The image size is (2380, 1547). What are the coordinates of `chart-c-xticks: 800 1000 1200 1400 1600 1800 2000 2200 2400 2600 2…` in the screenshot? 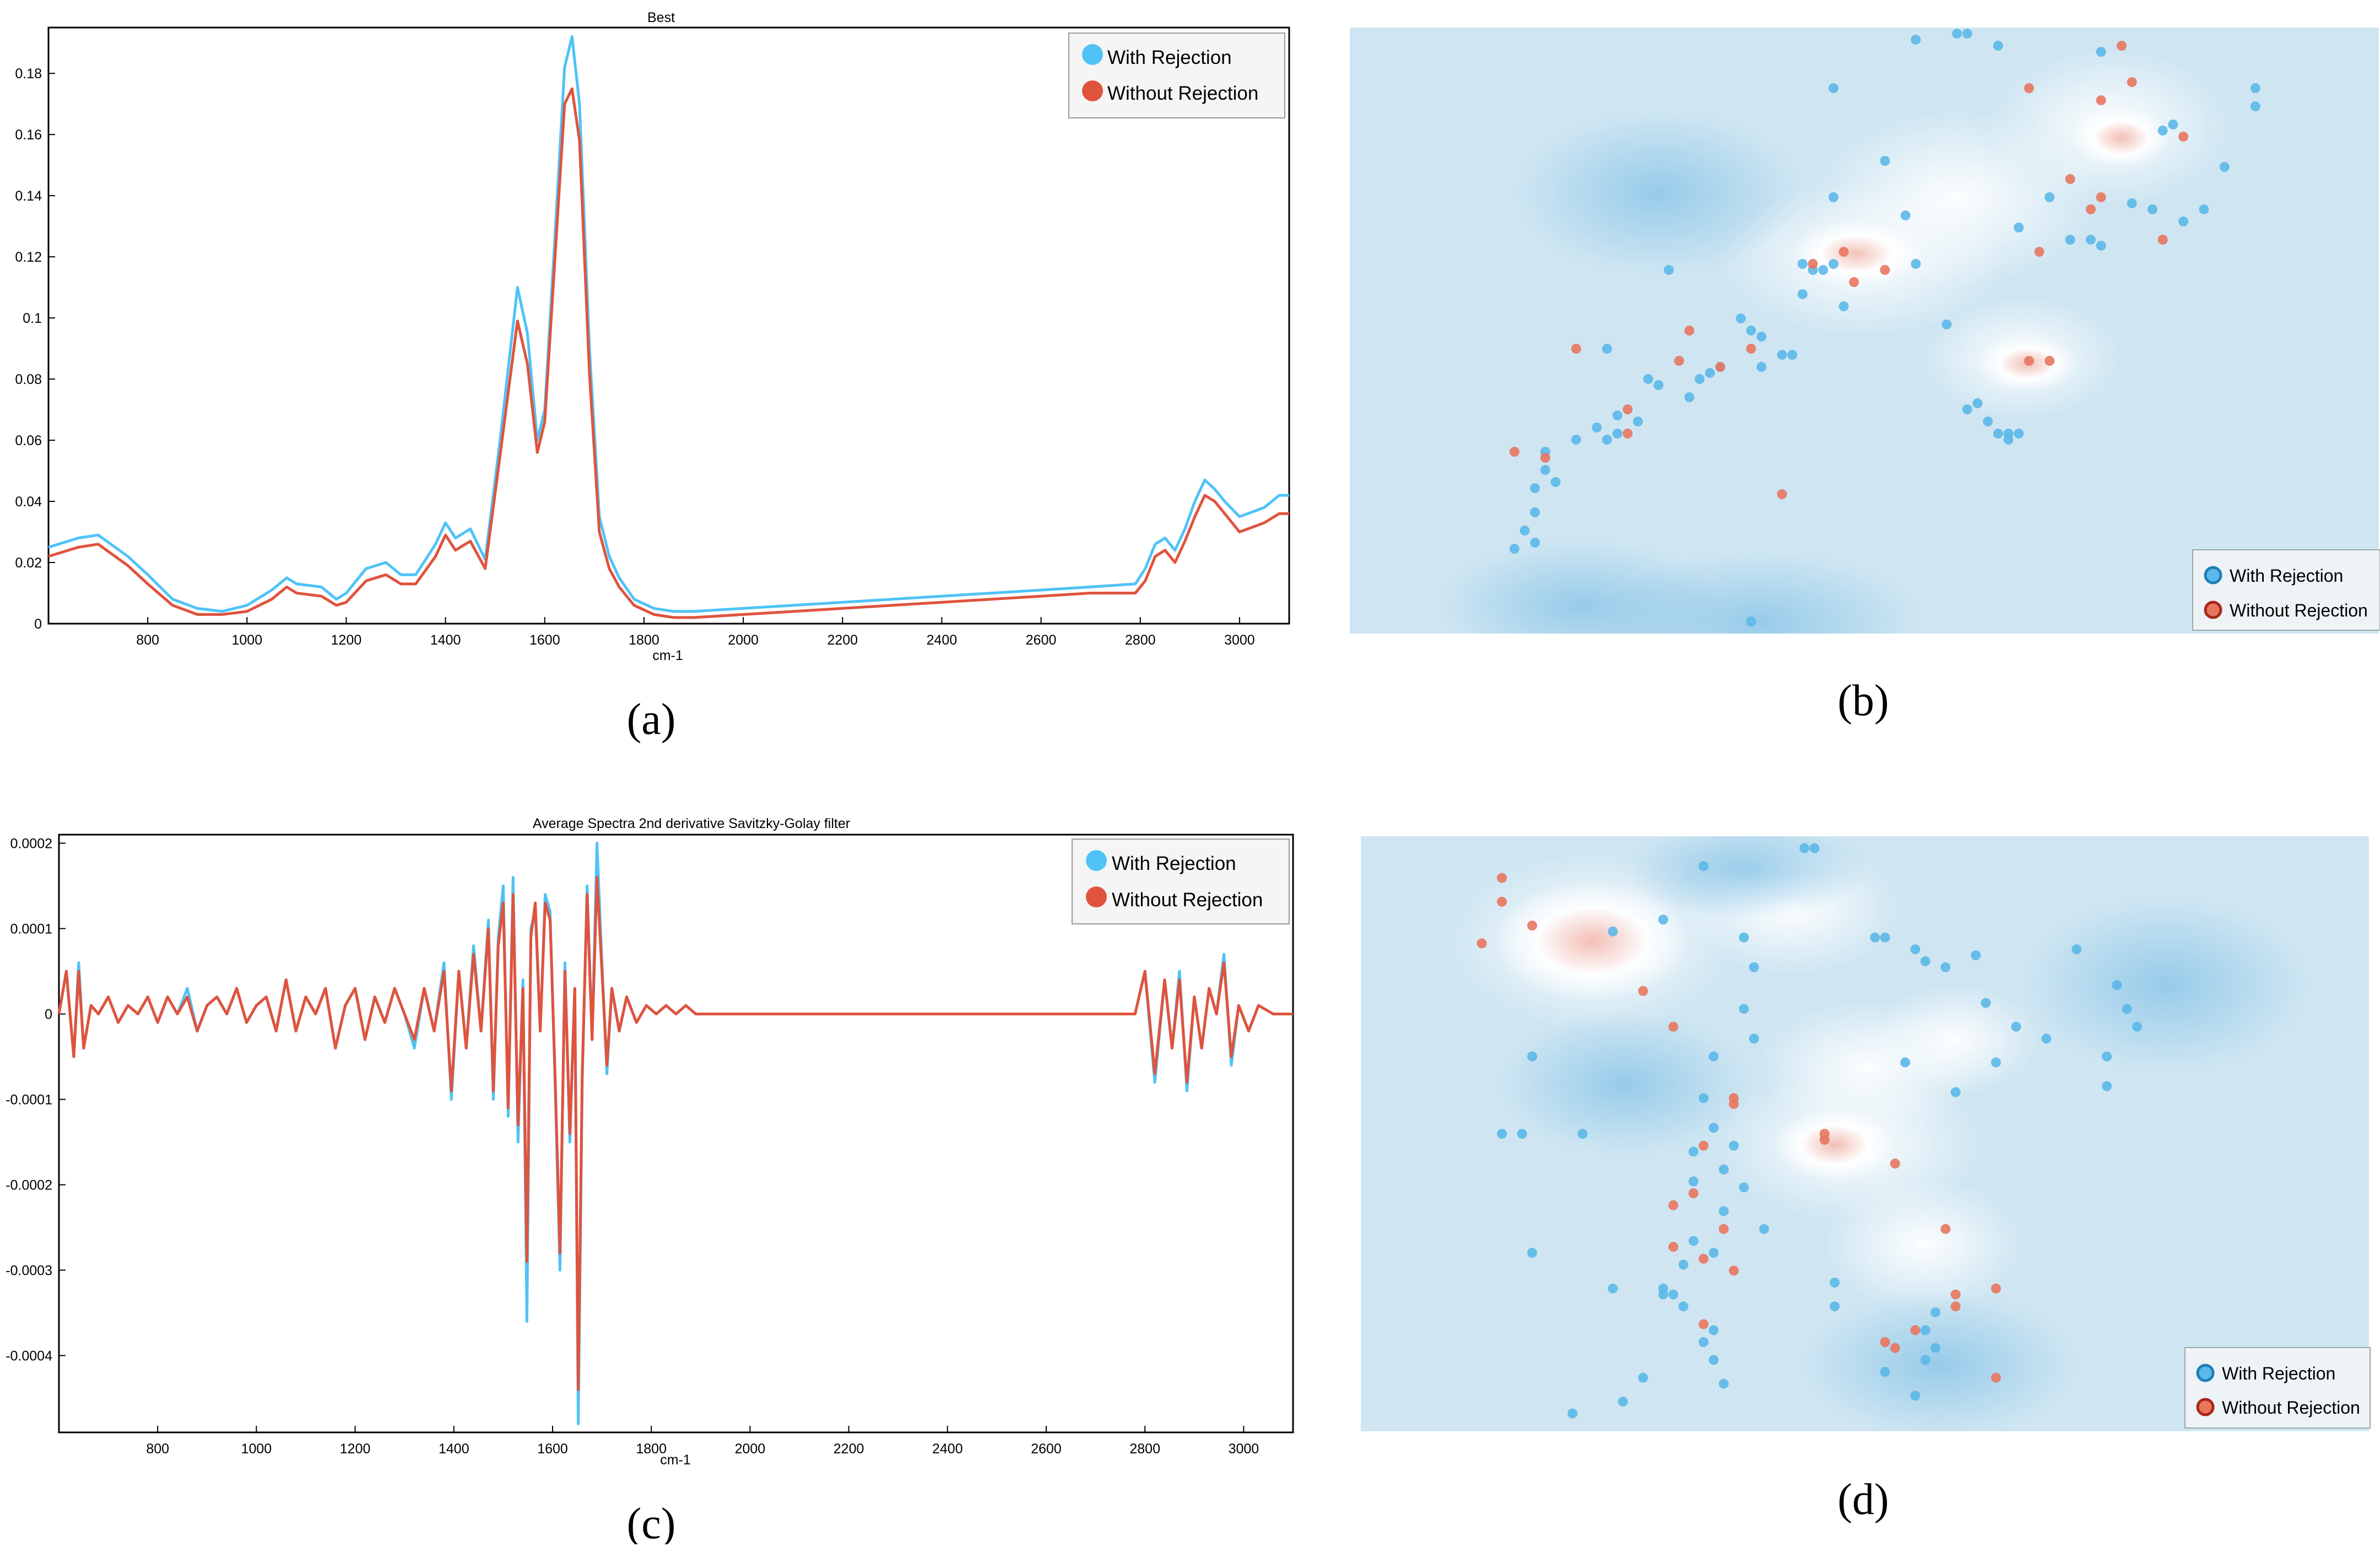 It's located at (702, 1441).